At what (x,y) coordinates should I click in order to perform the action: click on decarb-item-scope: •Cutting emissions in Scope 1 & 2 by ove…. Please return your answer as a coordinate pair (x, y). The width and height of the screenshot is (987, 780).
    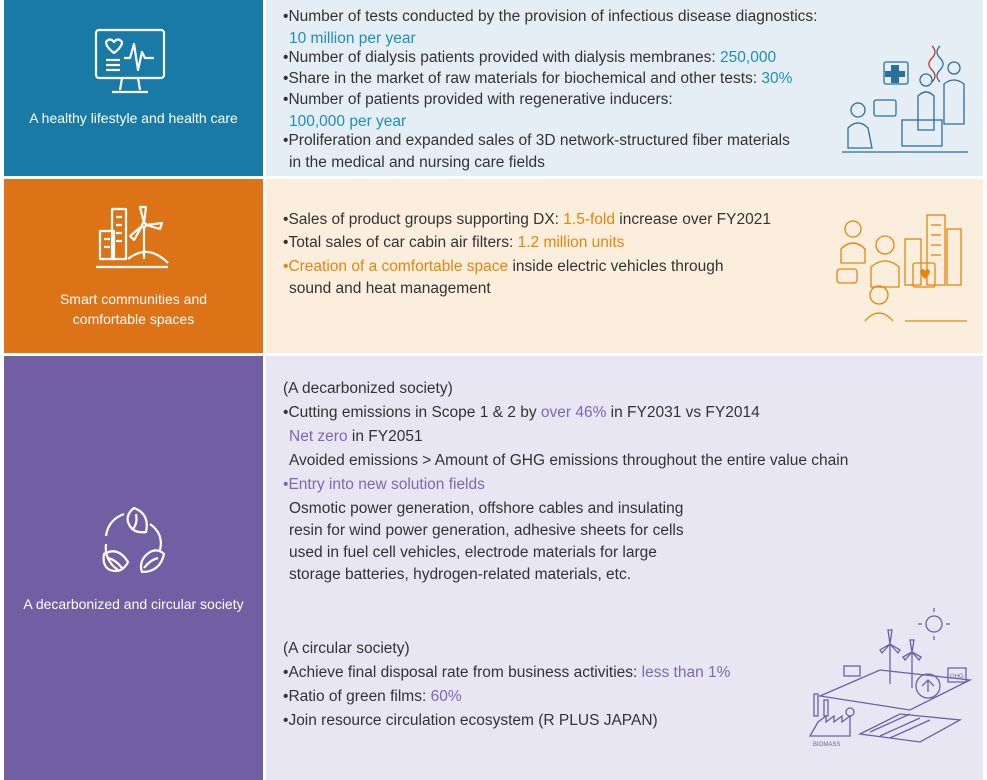
    Looking at the image, I should click on (521, 412).